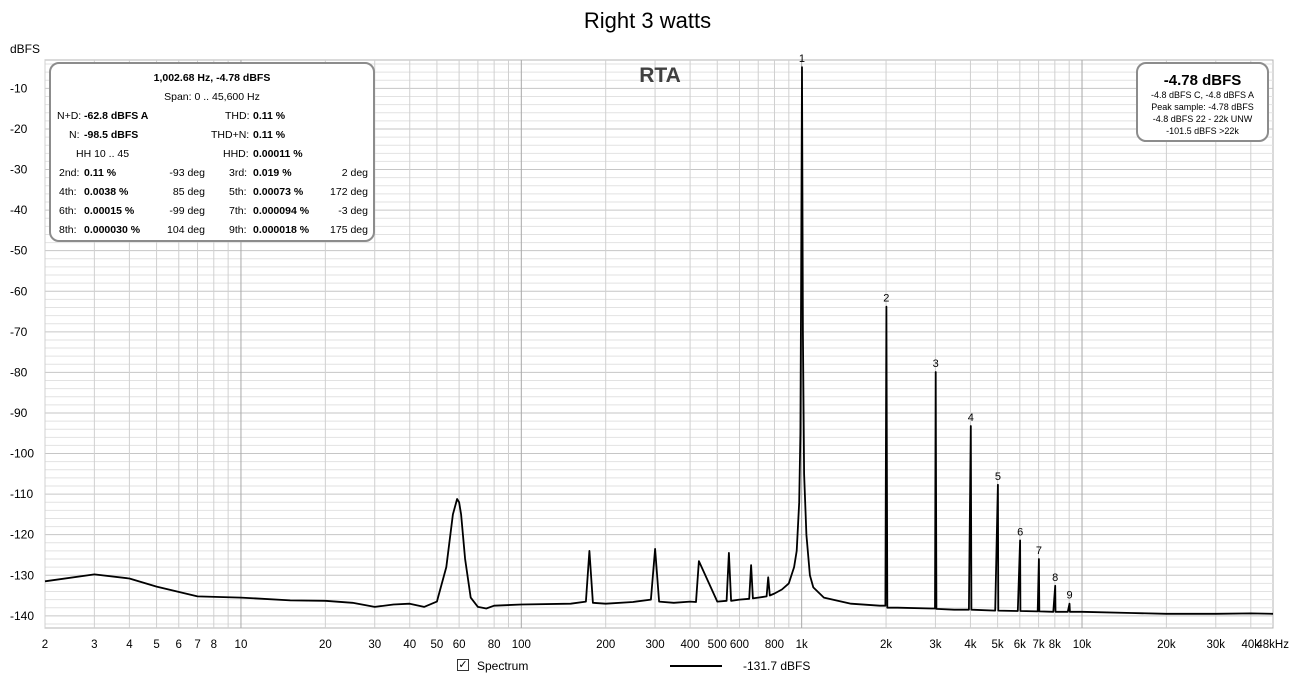  What do you see at coordinates (886, 299) in the screenshot?
I see `harmonic-marker: 2` at bounding box center [886, 299].